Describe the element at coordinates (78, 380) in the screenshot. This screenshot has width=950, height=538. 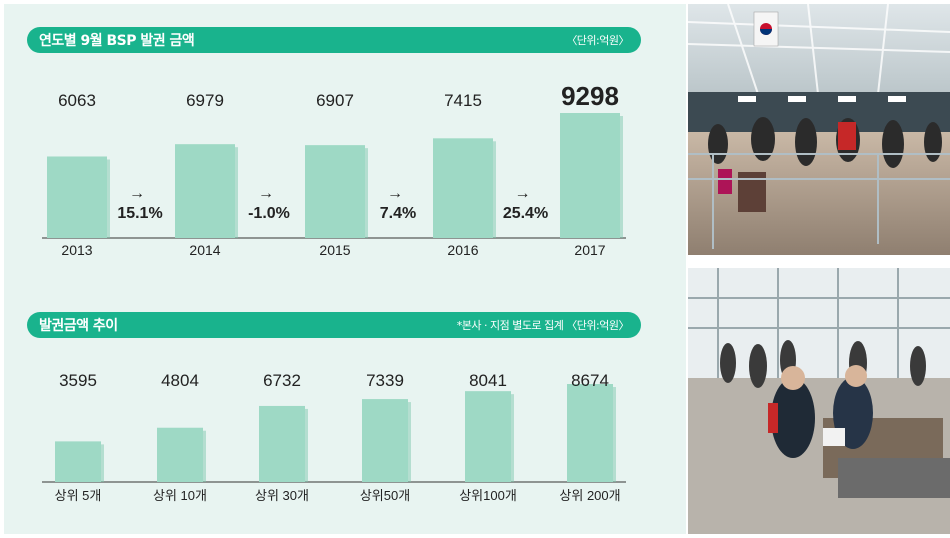
I see `chart2-value-label: 3595` at that location.